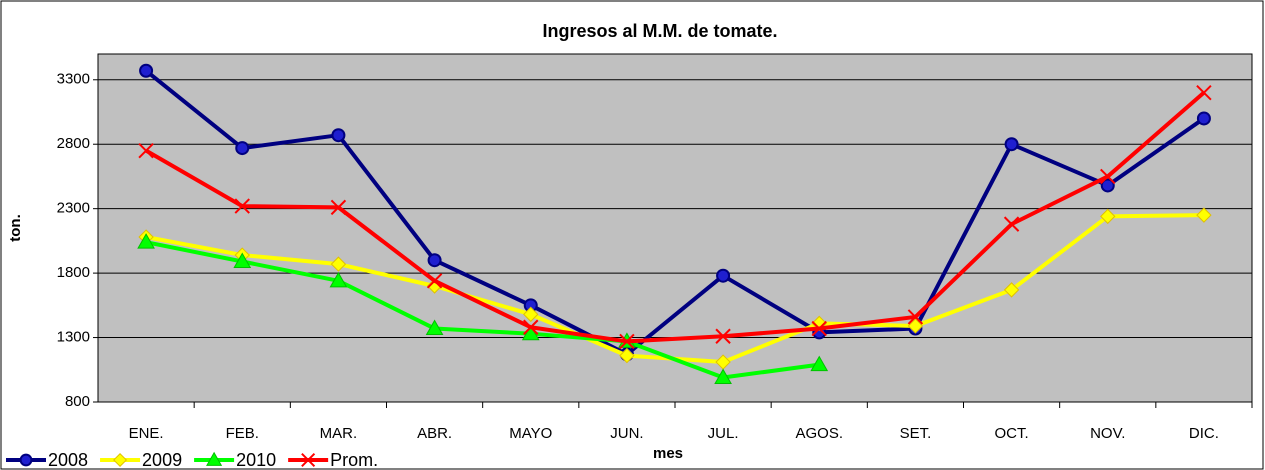  What do you see at coordinates (530, 433) in the screenshot?
I see `x-tick-label: MAYO` at bounding box center [530, 433].